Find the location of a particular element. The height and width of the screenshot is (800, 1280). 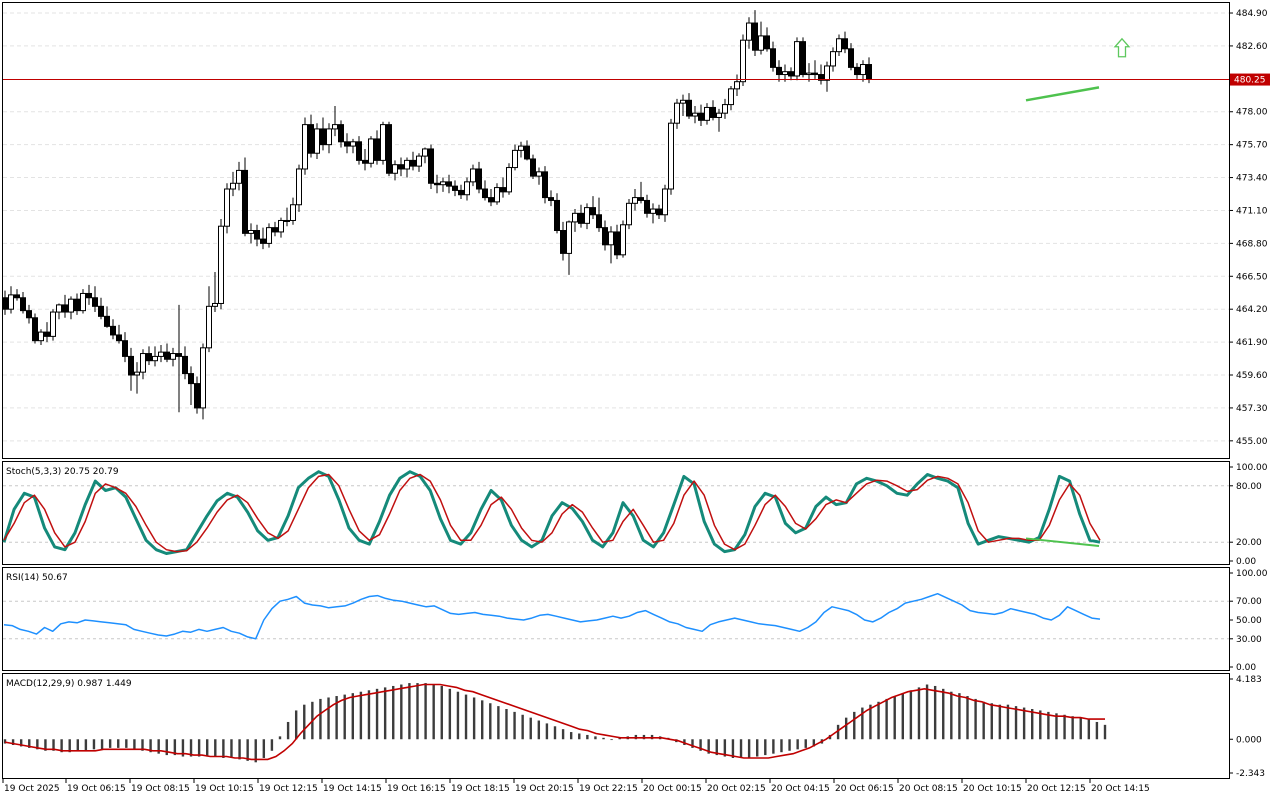

time-tick-label: 19 Oct 06:15 is located at coordinates (96, 789).